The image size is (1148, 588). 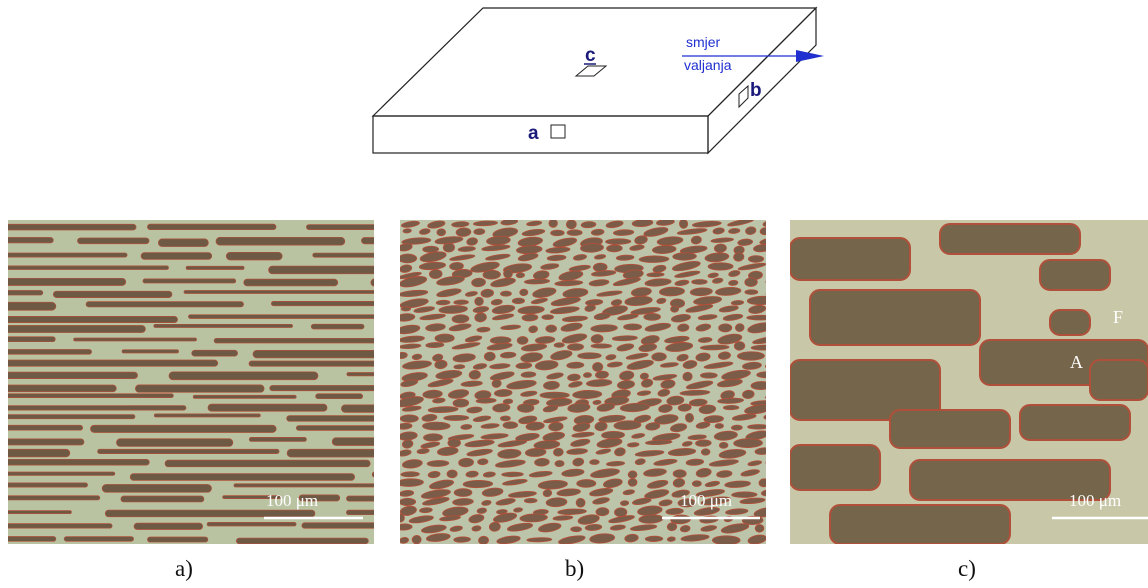 What do you see at coordinates (597, 80) in the screenshot?
I see `plate-schematic-drawing: c b a smjer valjanja` at bounding box center [597, 80].